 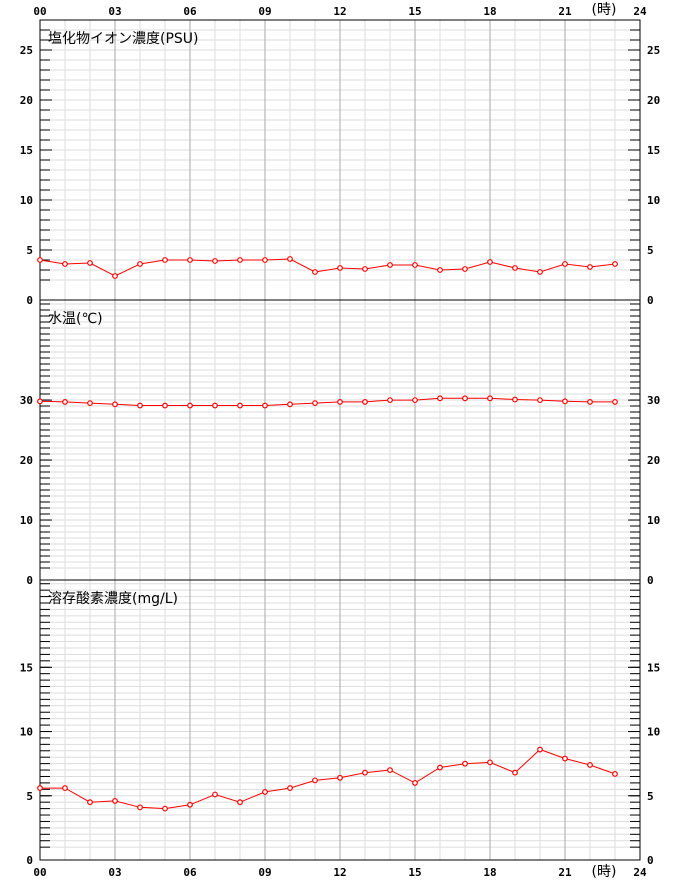 I want to click on x-tick-label-top: 15, so click(x=414, y=11).